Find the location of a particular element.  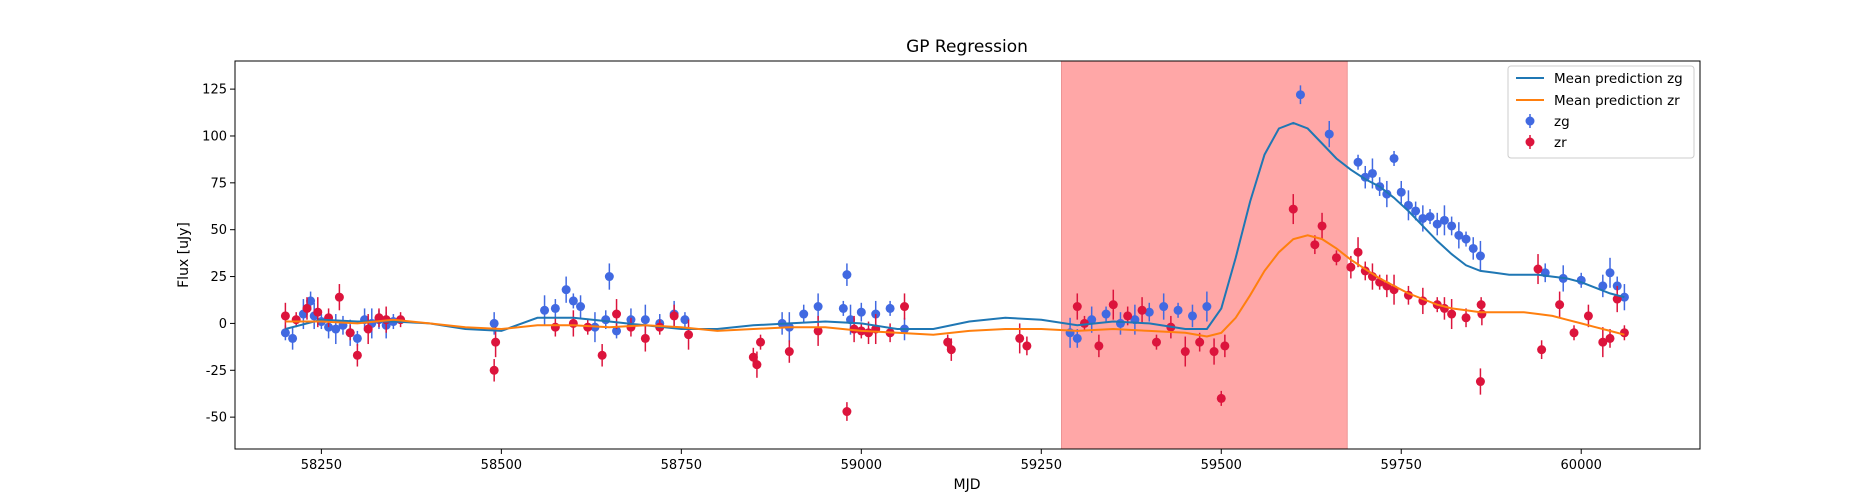

x-tick-label: 59750 is located at coordinates (1401, 465).